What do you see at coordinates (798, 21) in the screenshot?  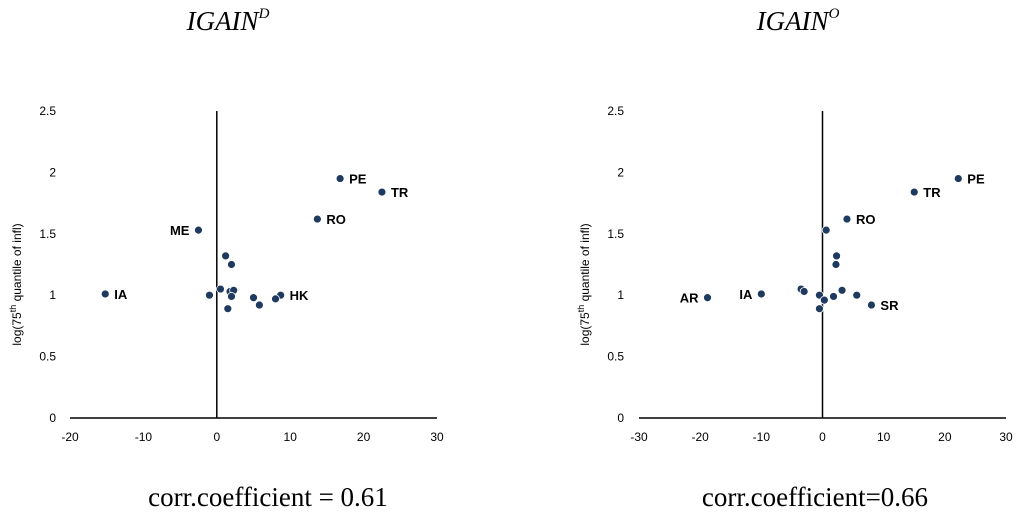 I see `right-chart-title: IGAINO` at bounding box center [798, 21].